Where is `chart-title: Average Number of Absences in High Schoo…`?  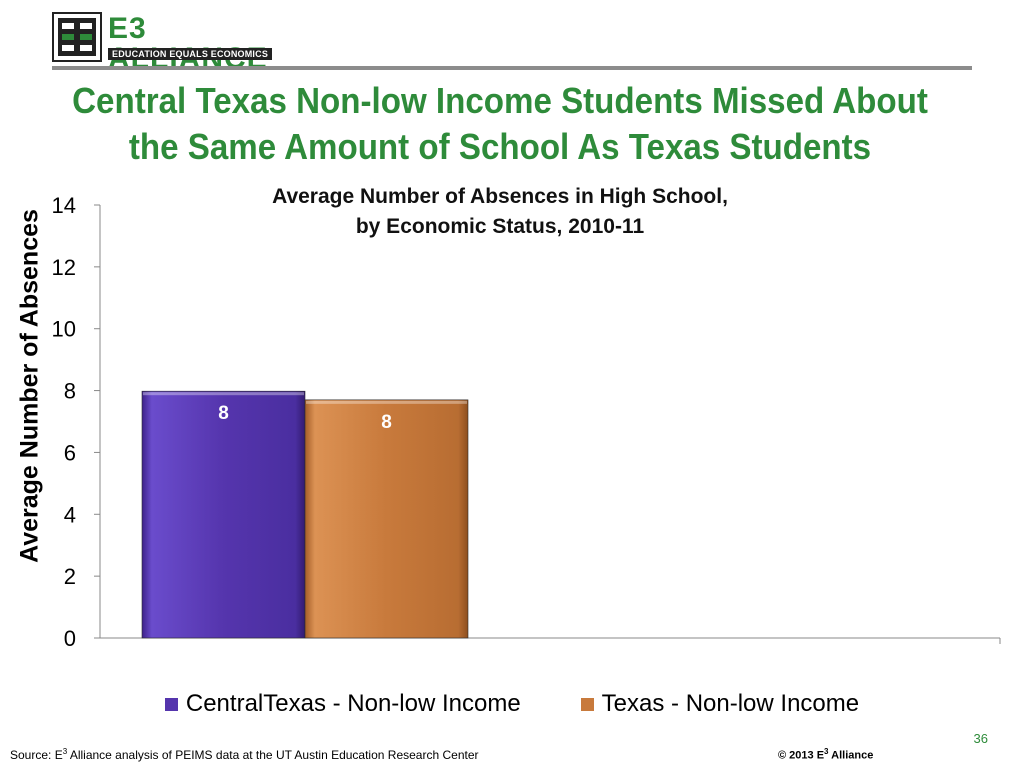
chart-title: Average Number of Absences in High Schoo… is located at coordinates (500, 212).